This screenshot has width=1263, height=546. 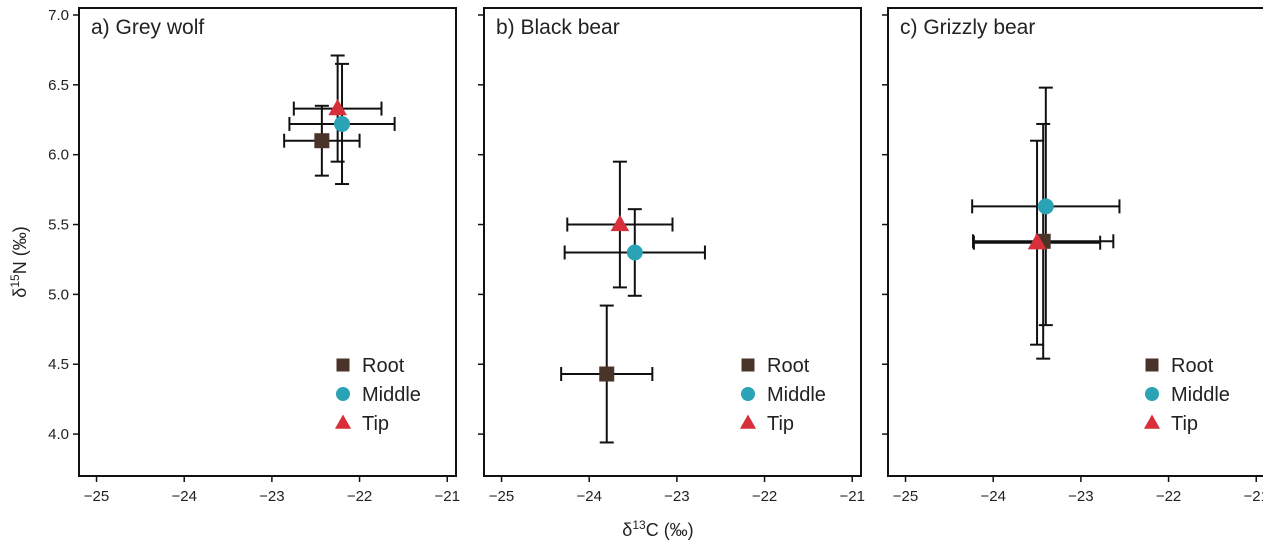 I want to click on y-tick-label: 7.0, so click(x=58, y=15).